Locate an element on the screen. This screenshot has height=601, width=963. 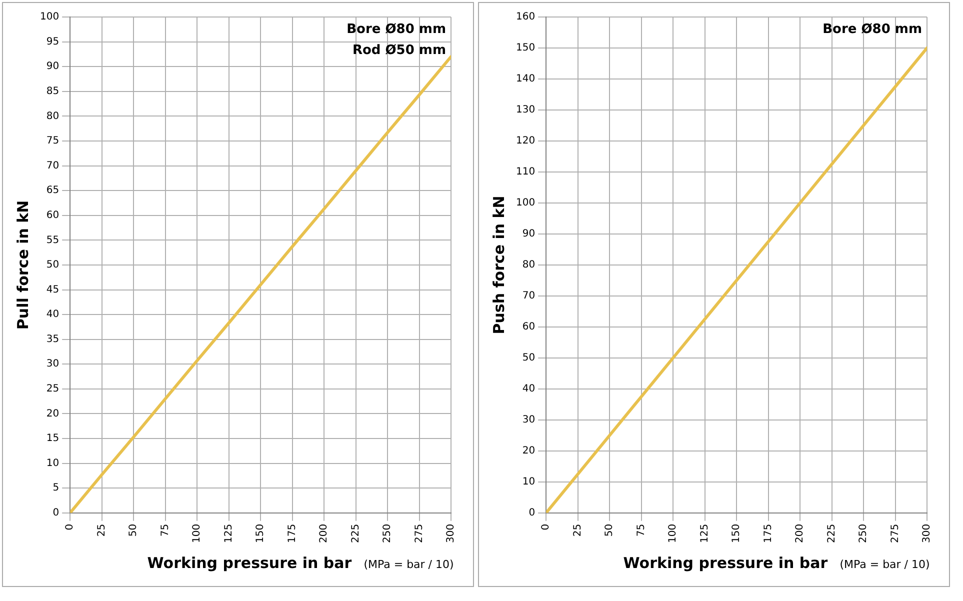
y-tick-label: 160 is located at coordinates (526, 17).